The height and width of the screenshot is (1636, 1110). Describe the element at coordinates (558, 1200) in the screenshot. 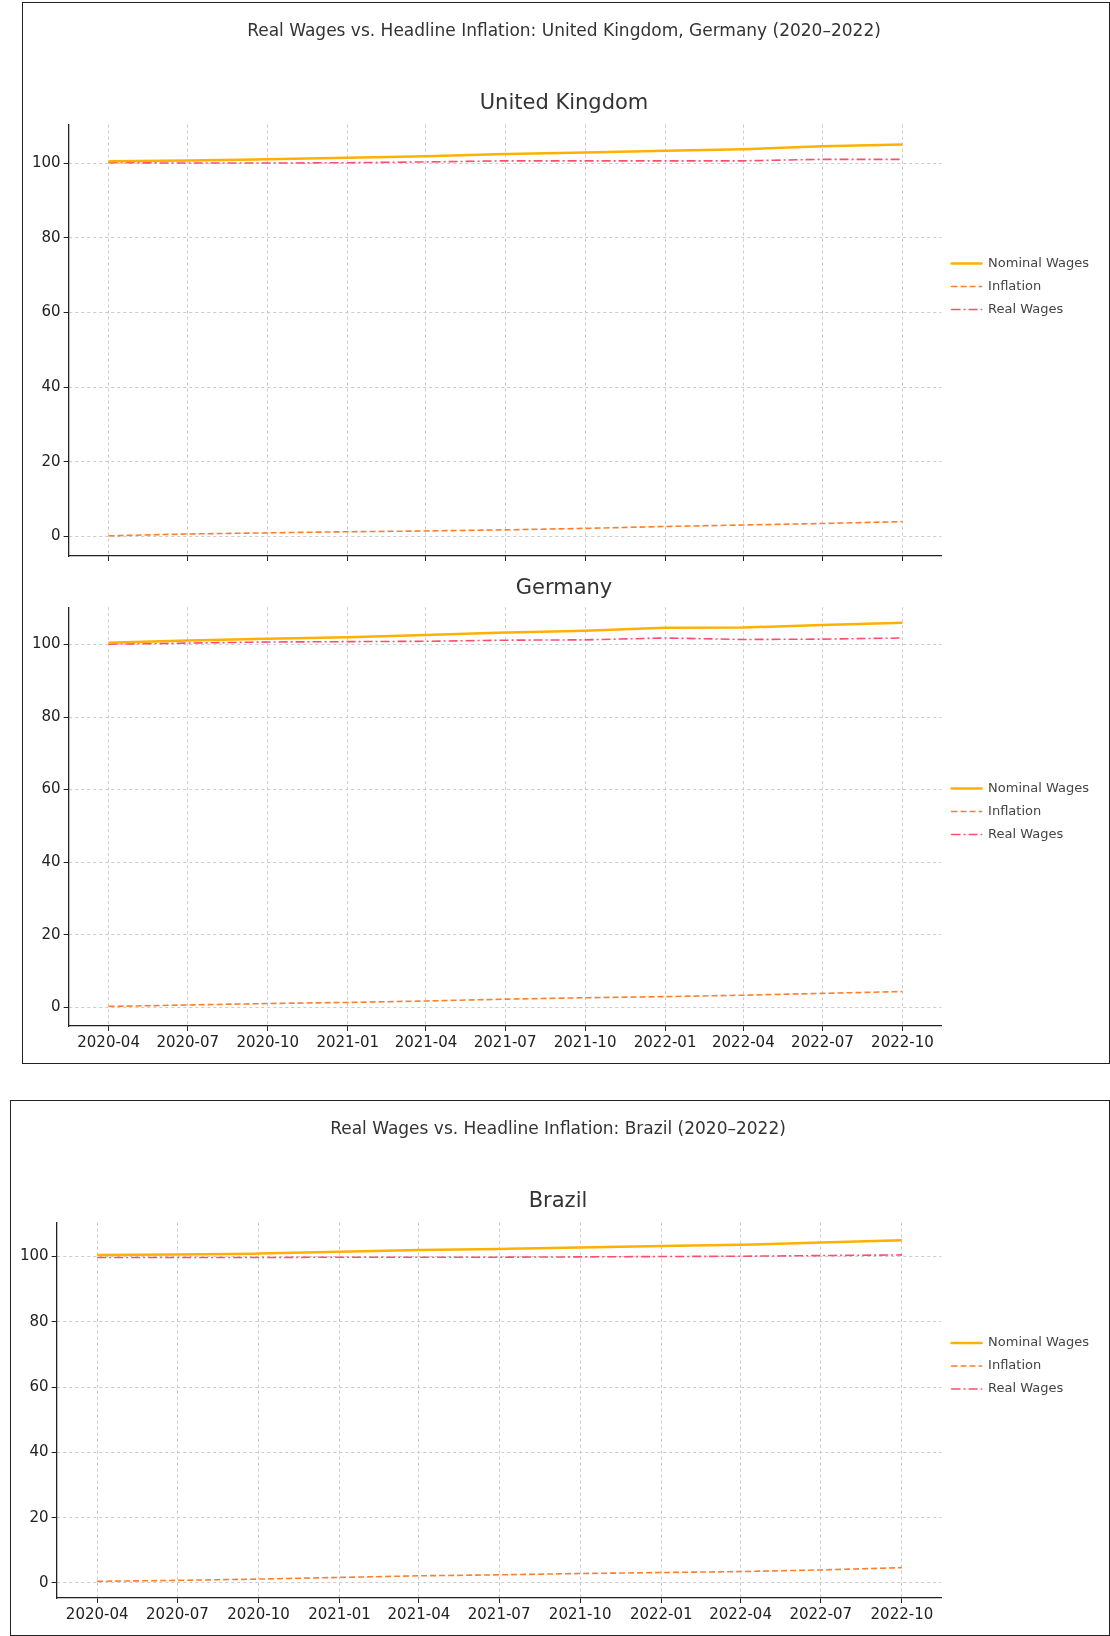

I see `chart-subtitle: Brazil` at that location.